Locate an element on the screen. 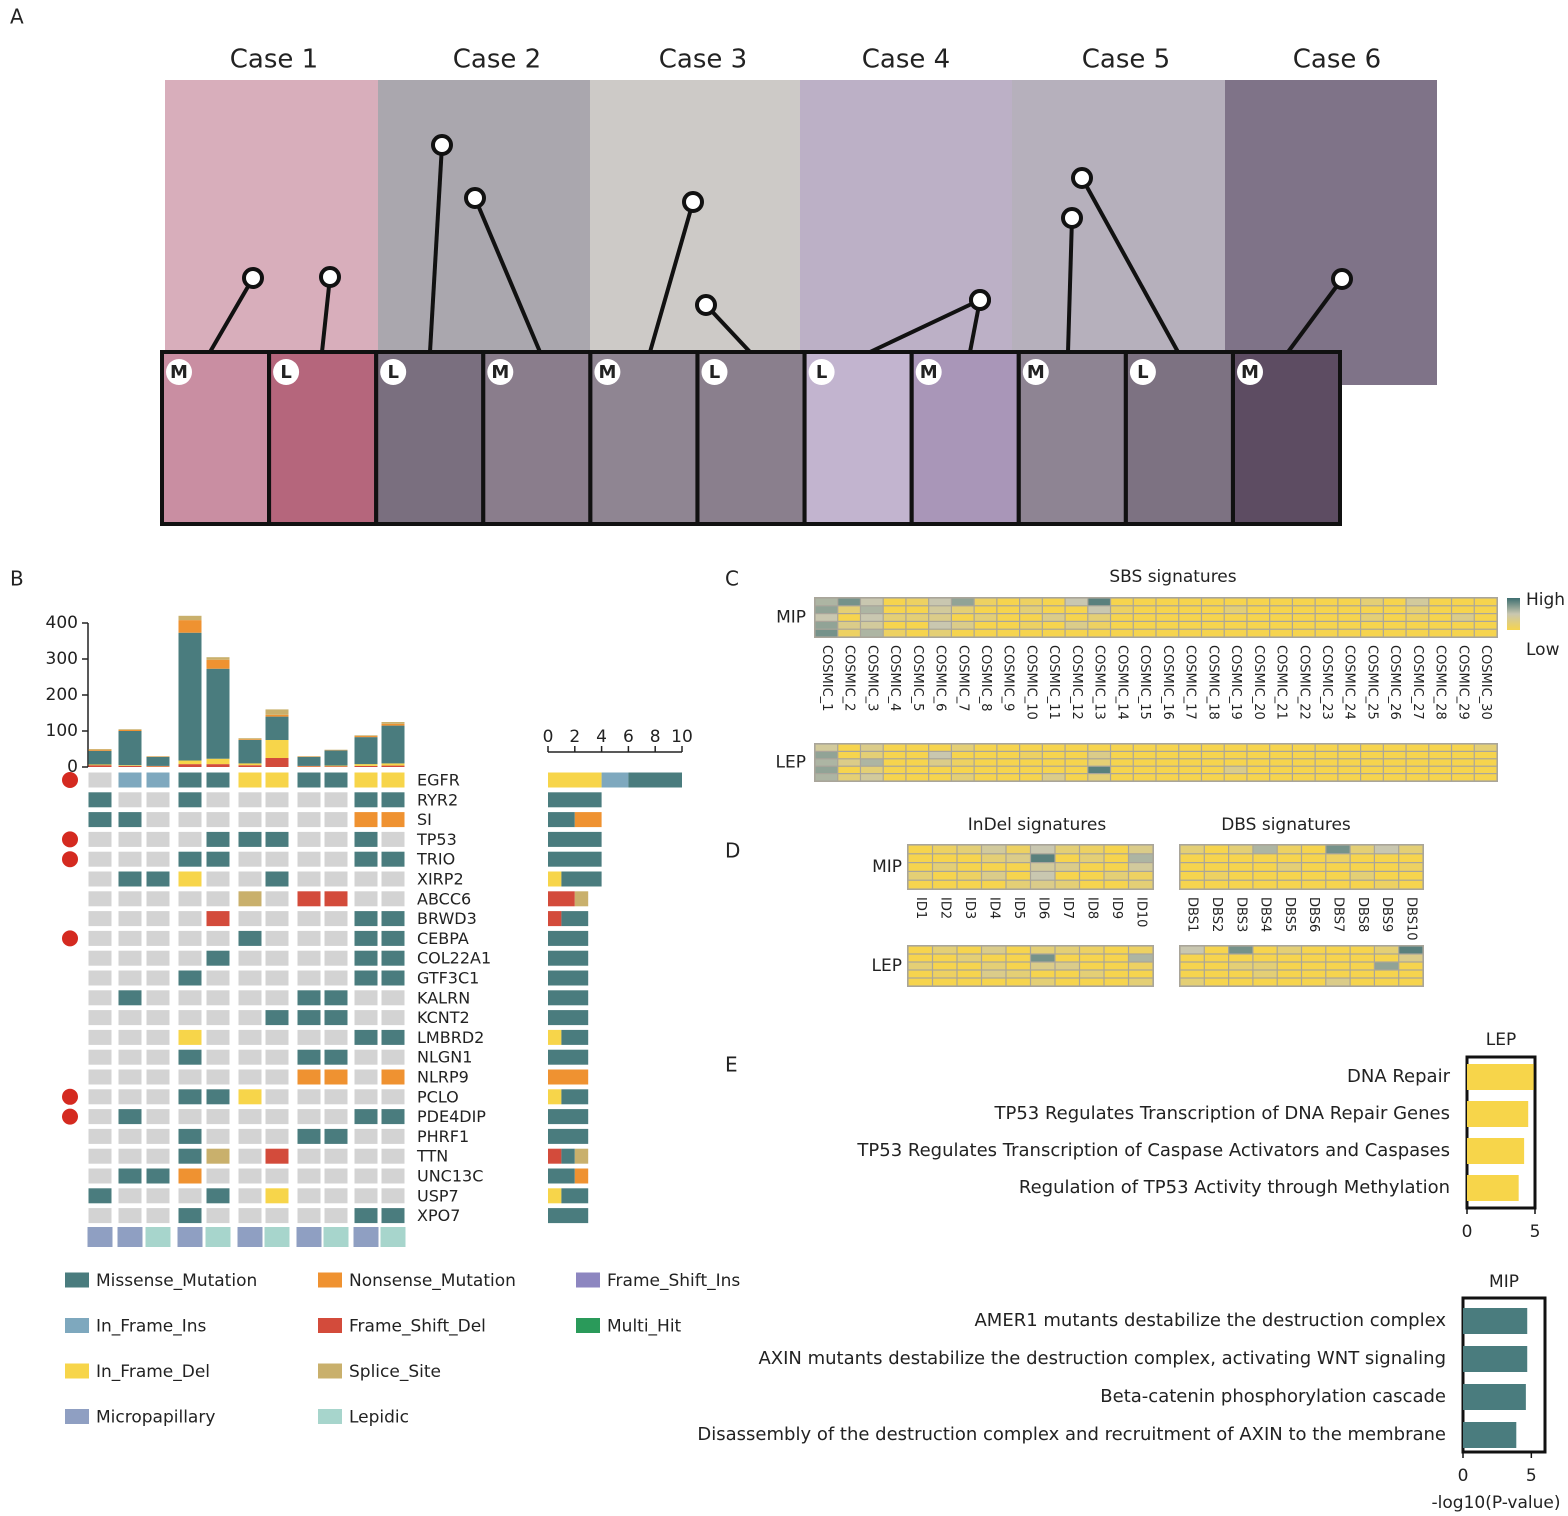  colorbar-label: Low is located at coordinates (1543, 650).